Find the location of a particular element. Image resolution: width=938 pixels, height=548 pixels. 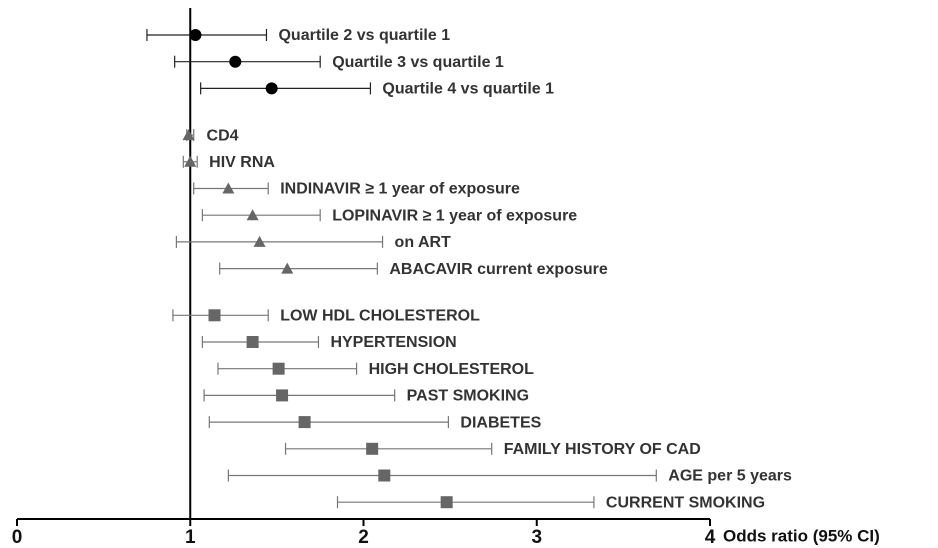

row-label: CURRENT SMOKING is located at coordinates (685, 502).